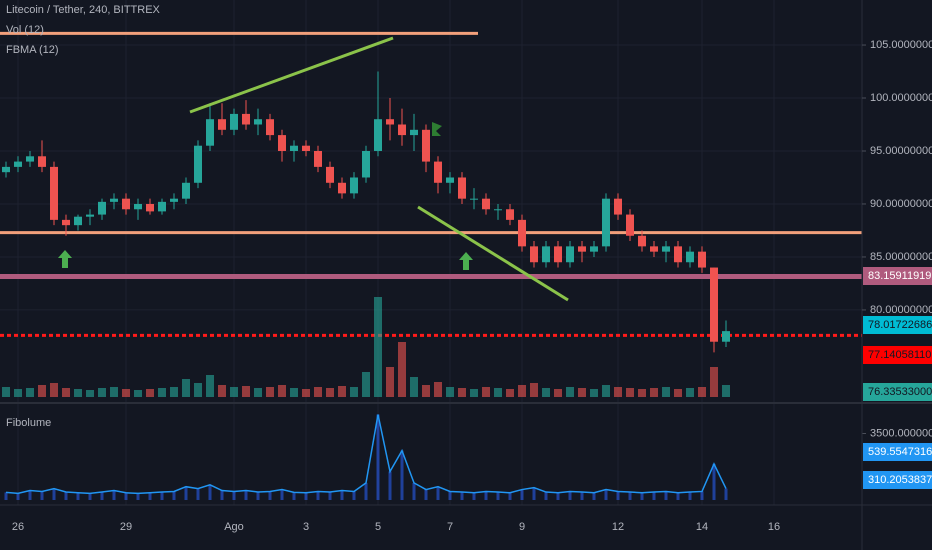 This screenshot has width=932, height=550. Describe the element at coordinates (25, 30) in the screenshot. I see `indicator-label: Vol (12)` at that location.